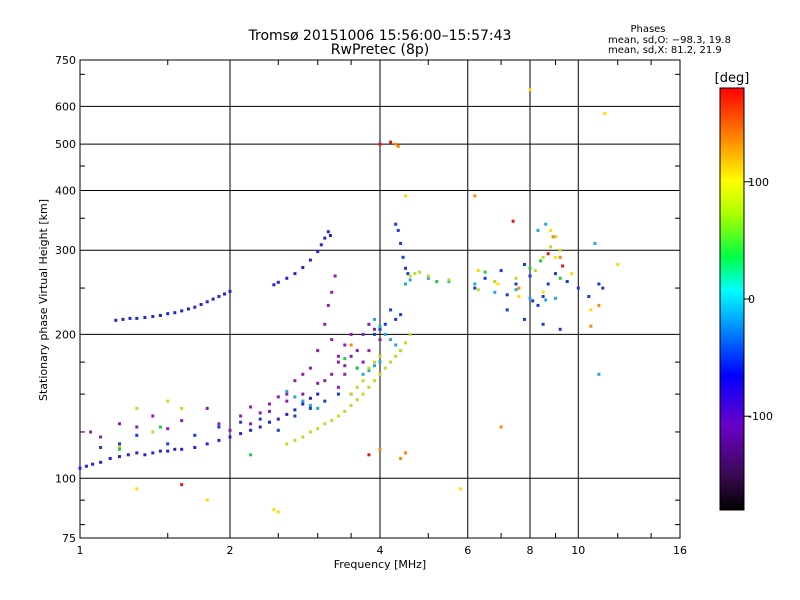 The width and height of the screenshot is (800, 600). What do you see at coordinates (744, 291) in the screenshot?
I see `phase-colorbar: [deg] 100 0 -100` at bounding box center [744, 291].